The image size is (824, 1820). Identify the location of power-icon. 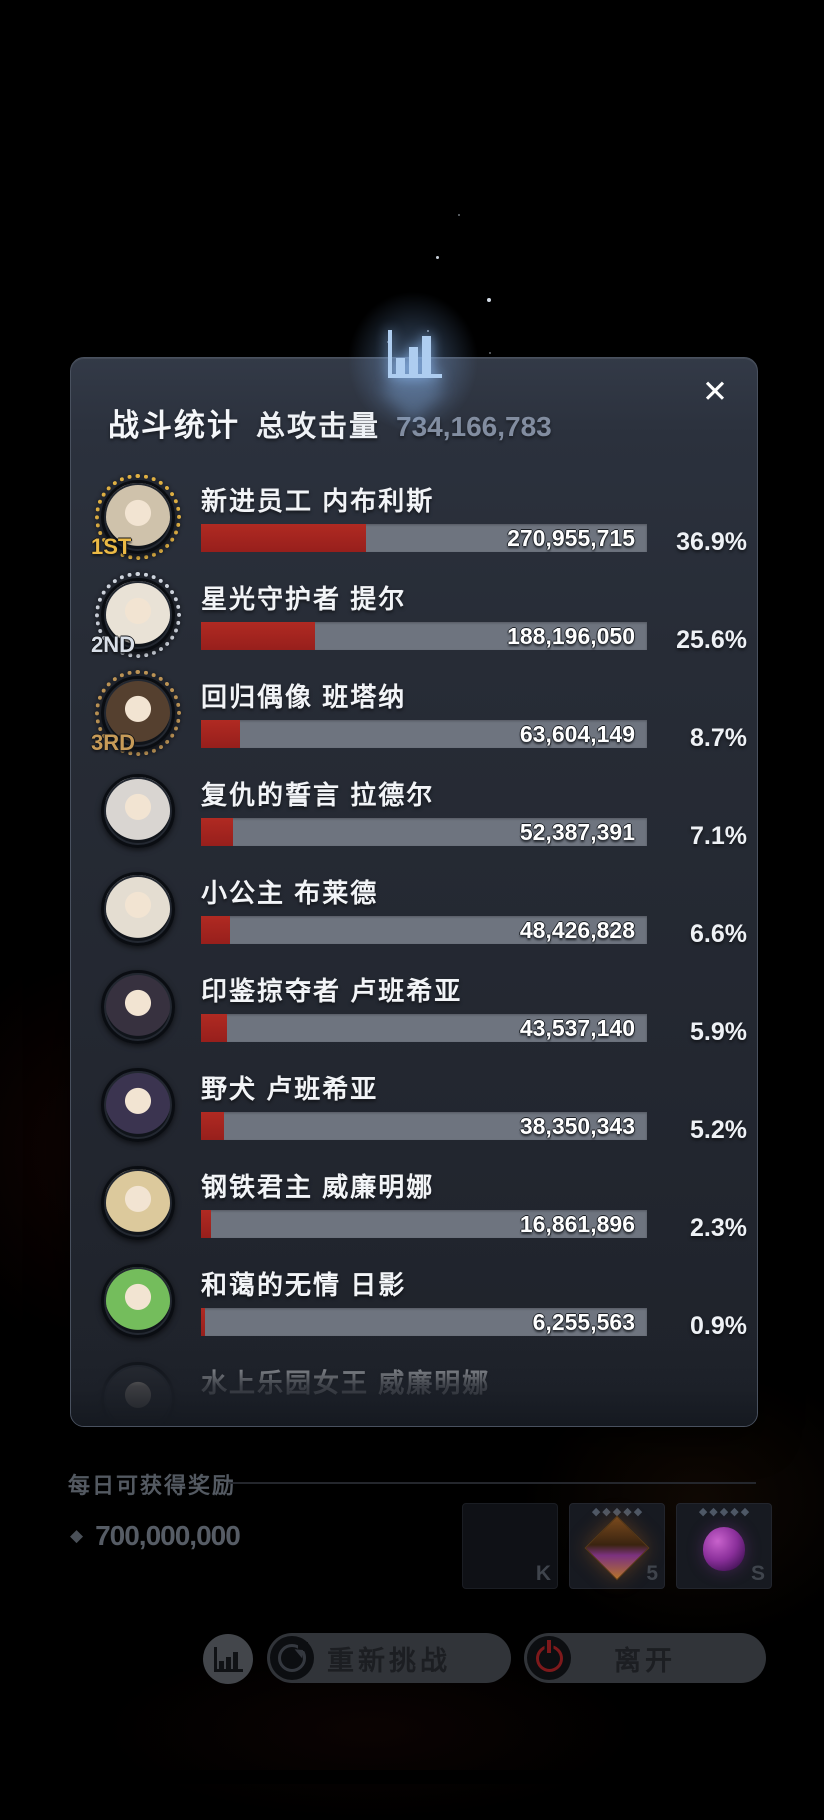
(549, 1658).